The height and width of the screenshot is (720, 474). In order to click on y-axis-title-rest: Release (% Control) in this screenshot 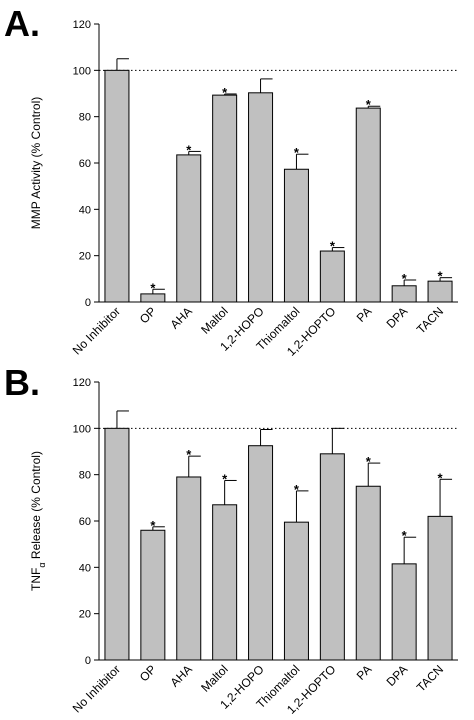, I will do `click(36, 506)`.